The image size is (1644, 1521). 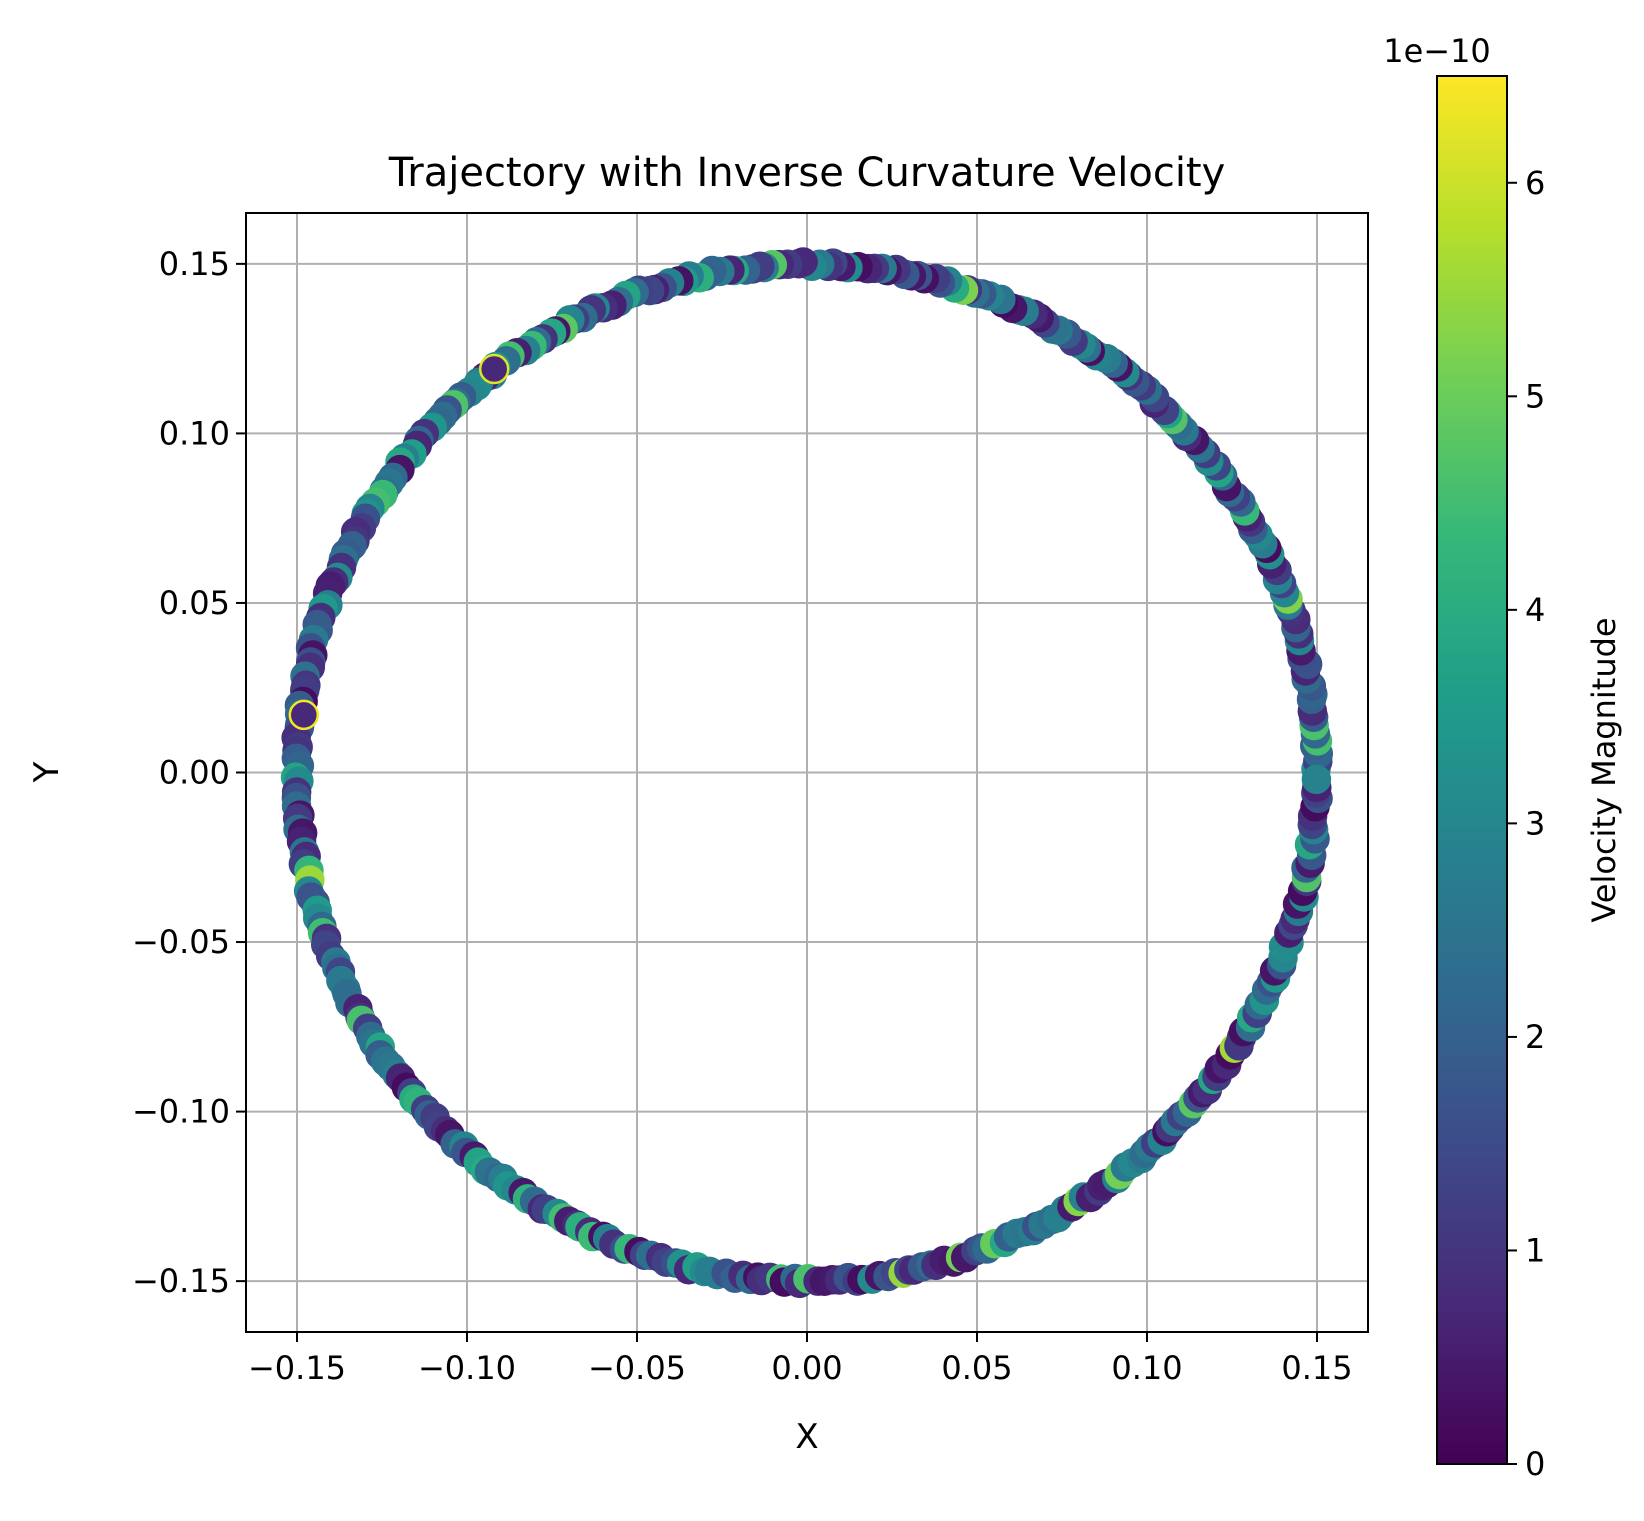 I want to click on y-axis-label: Y, so click(x=47, y=772).